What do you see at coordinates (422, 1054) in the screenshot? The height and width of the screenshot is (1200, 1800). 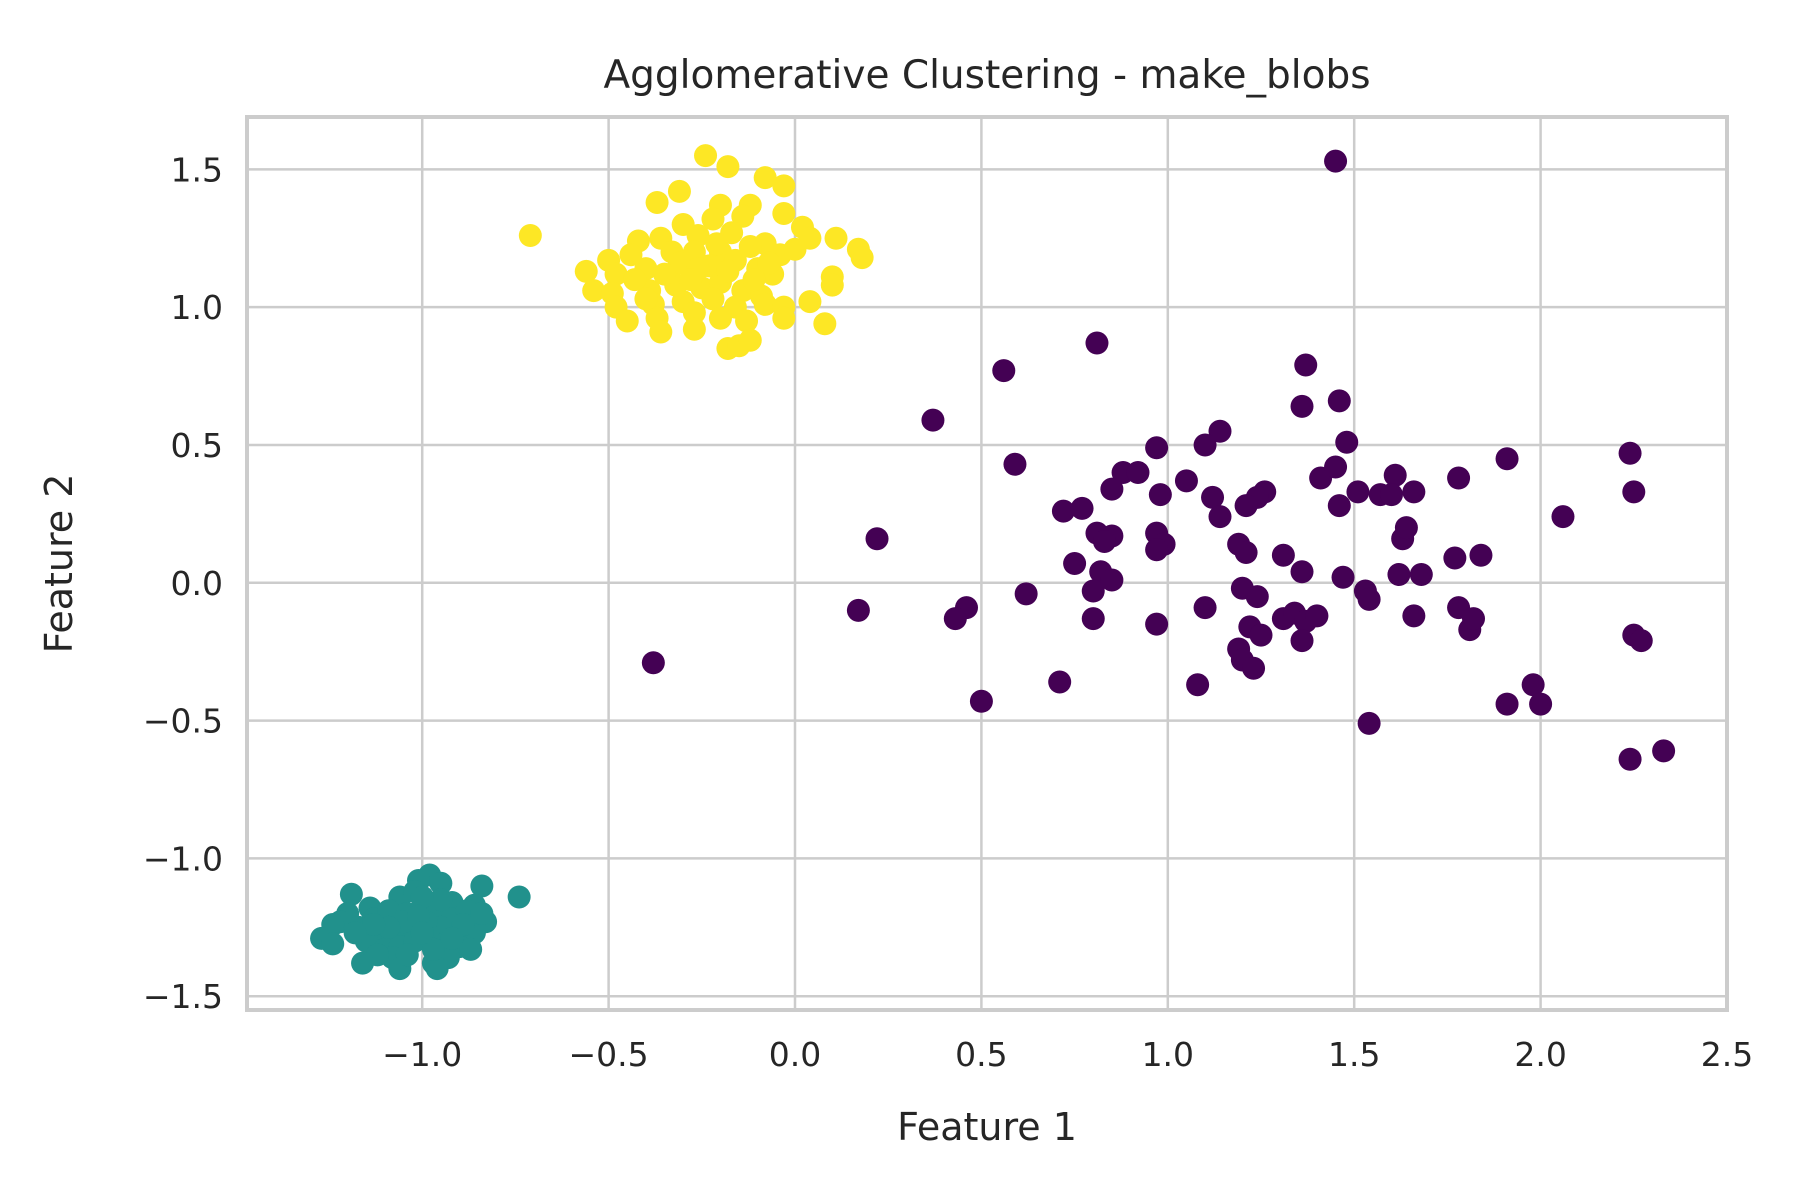 I see `x-tick-label: −1.0` at bounding box center [422, 1054].